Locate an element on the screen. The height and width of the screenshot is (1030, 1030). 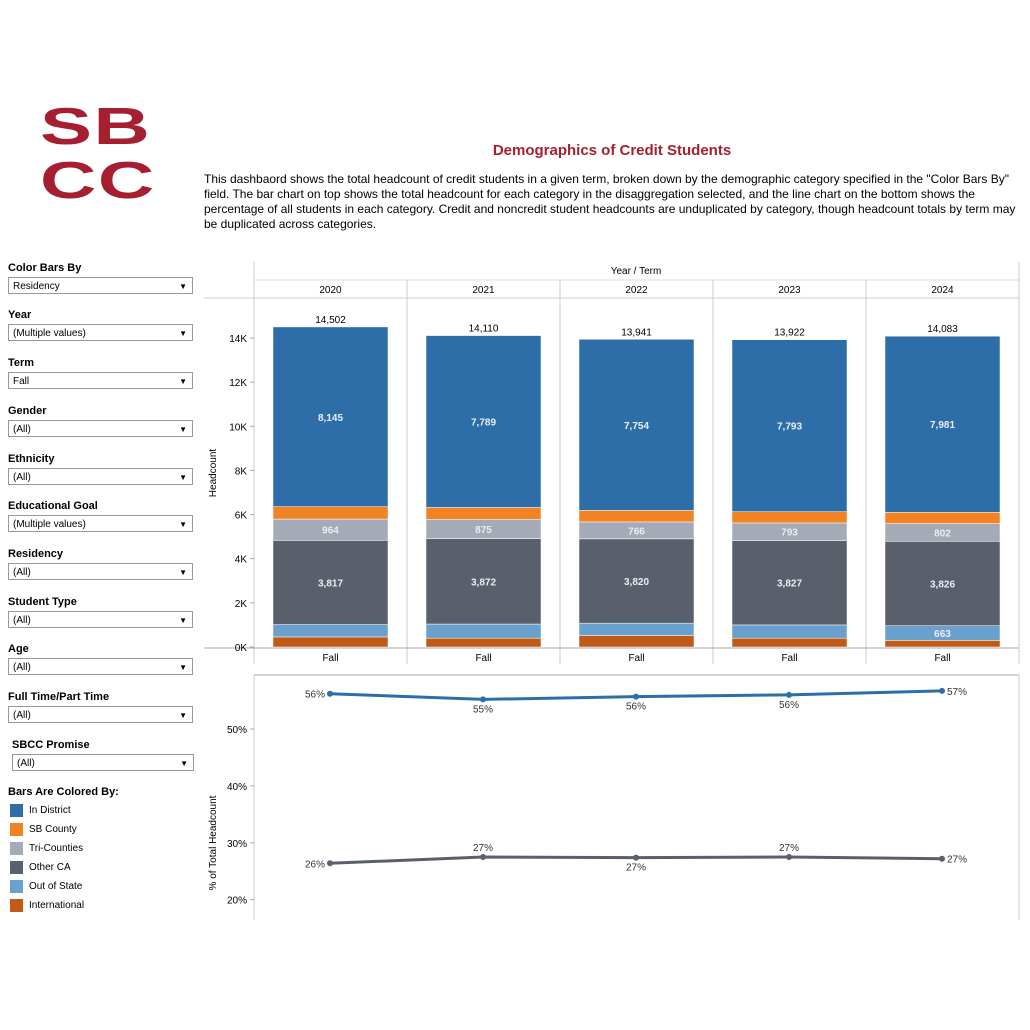
legend-item: In District is located at coordinates (40, 811).